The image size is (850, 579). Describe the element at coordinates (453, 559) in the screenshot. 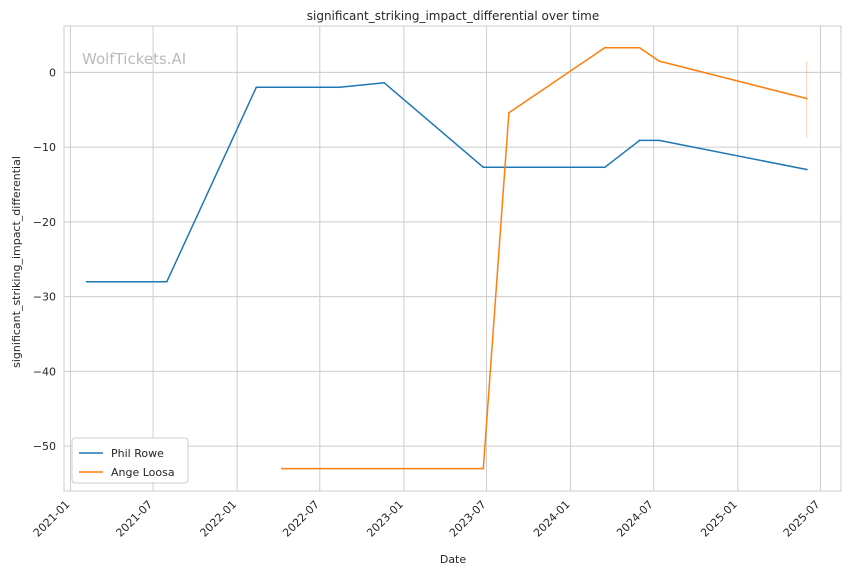

I see `x-axis-label: Date` at that location.